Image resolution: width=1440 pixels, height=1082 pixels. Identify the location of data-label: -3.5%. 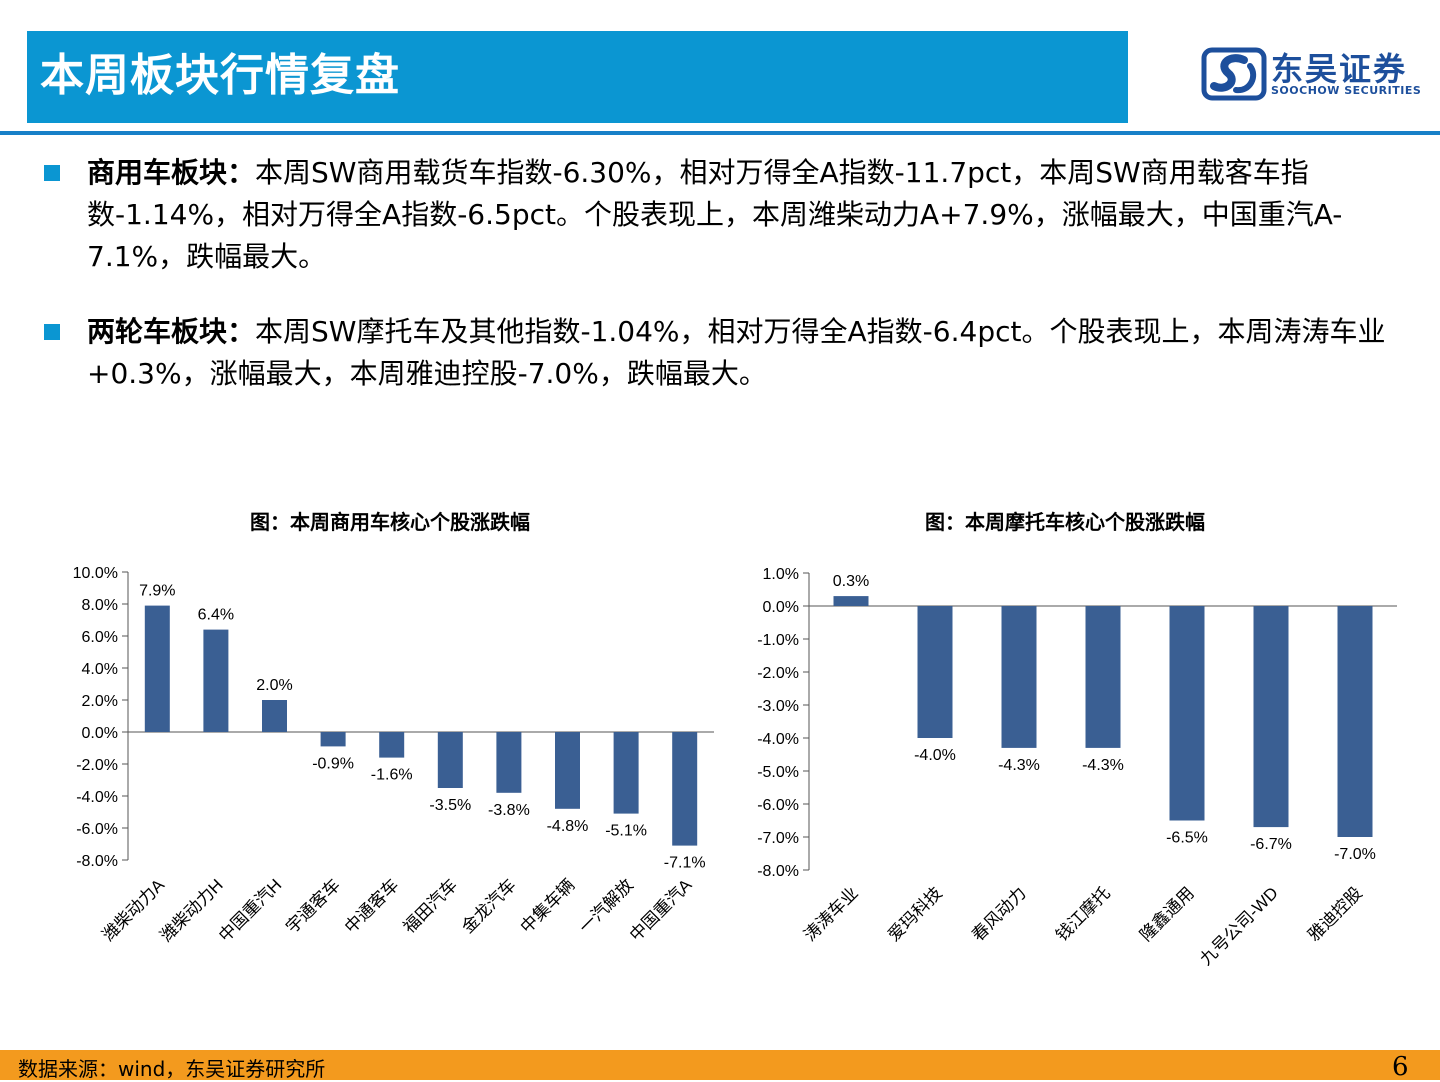
(450, 805).